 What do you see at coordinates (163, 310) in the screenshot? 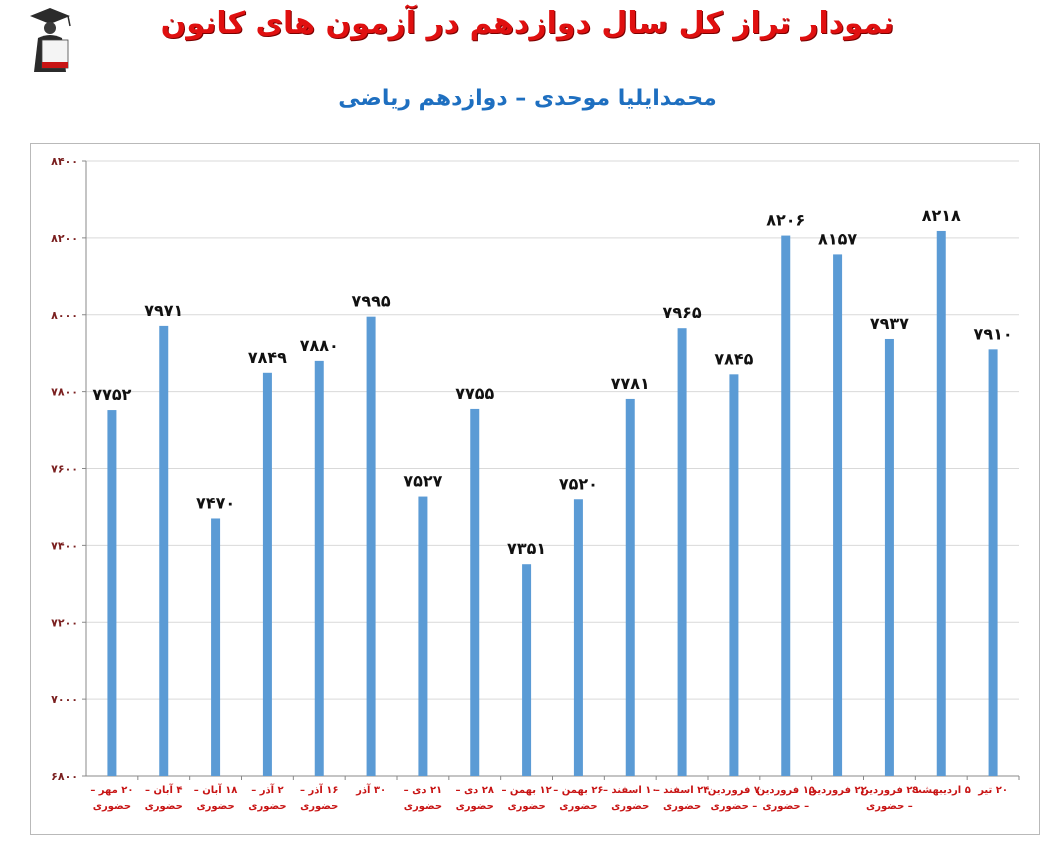
I see `data-label: ۷۹۷۱` at bounding box center [163, 310].